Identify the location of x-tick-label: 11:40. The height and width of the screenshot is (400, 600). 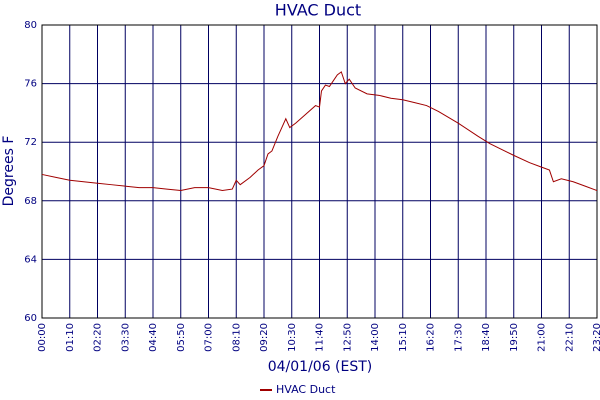
(320, 337).